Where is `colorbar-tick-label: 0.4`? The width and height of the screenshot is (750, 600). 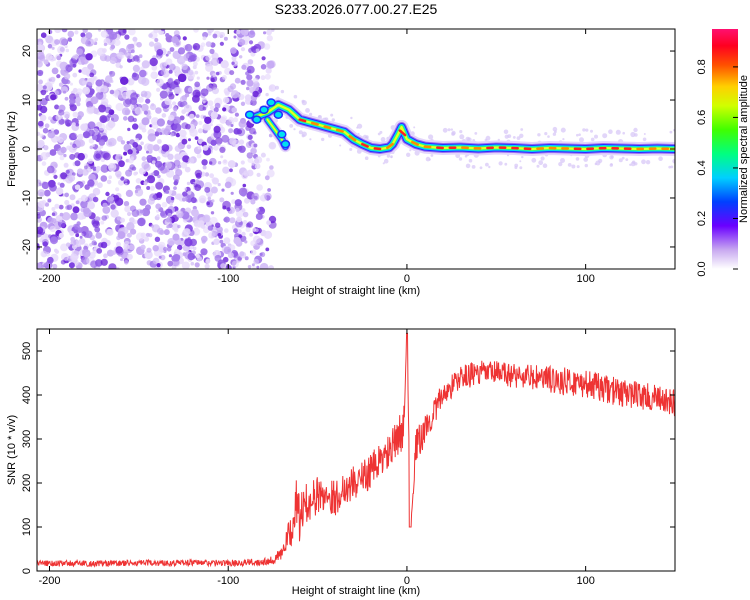 colorbar-tick-label: 0.4 is located at coordinates (702, 167).